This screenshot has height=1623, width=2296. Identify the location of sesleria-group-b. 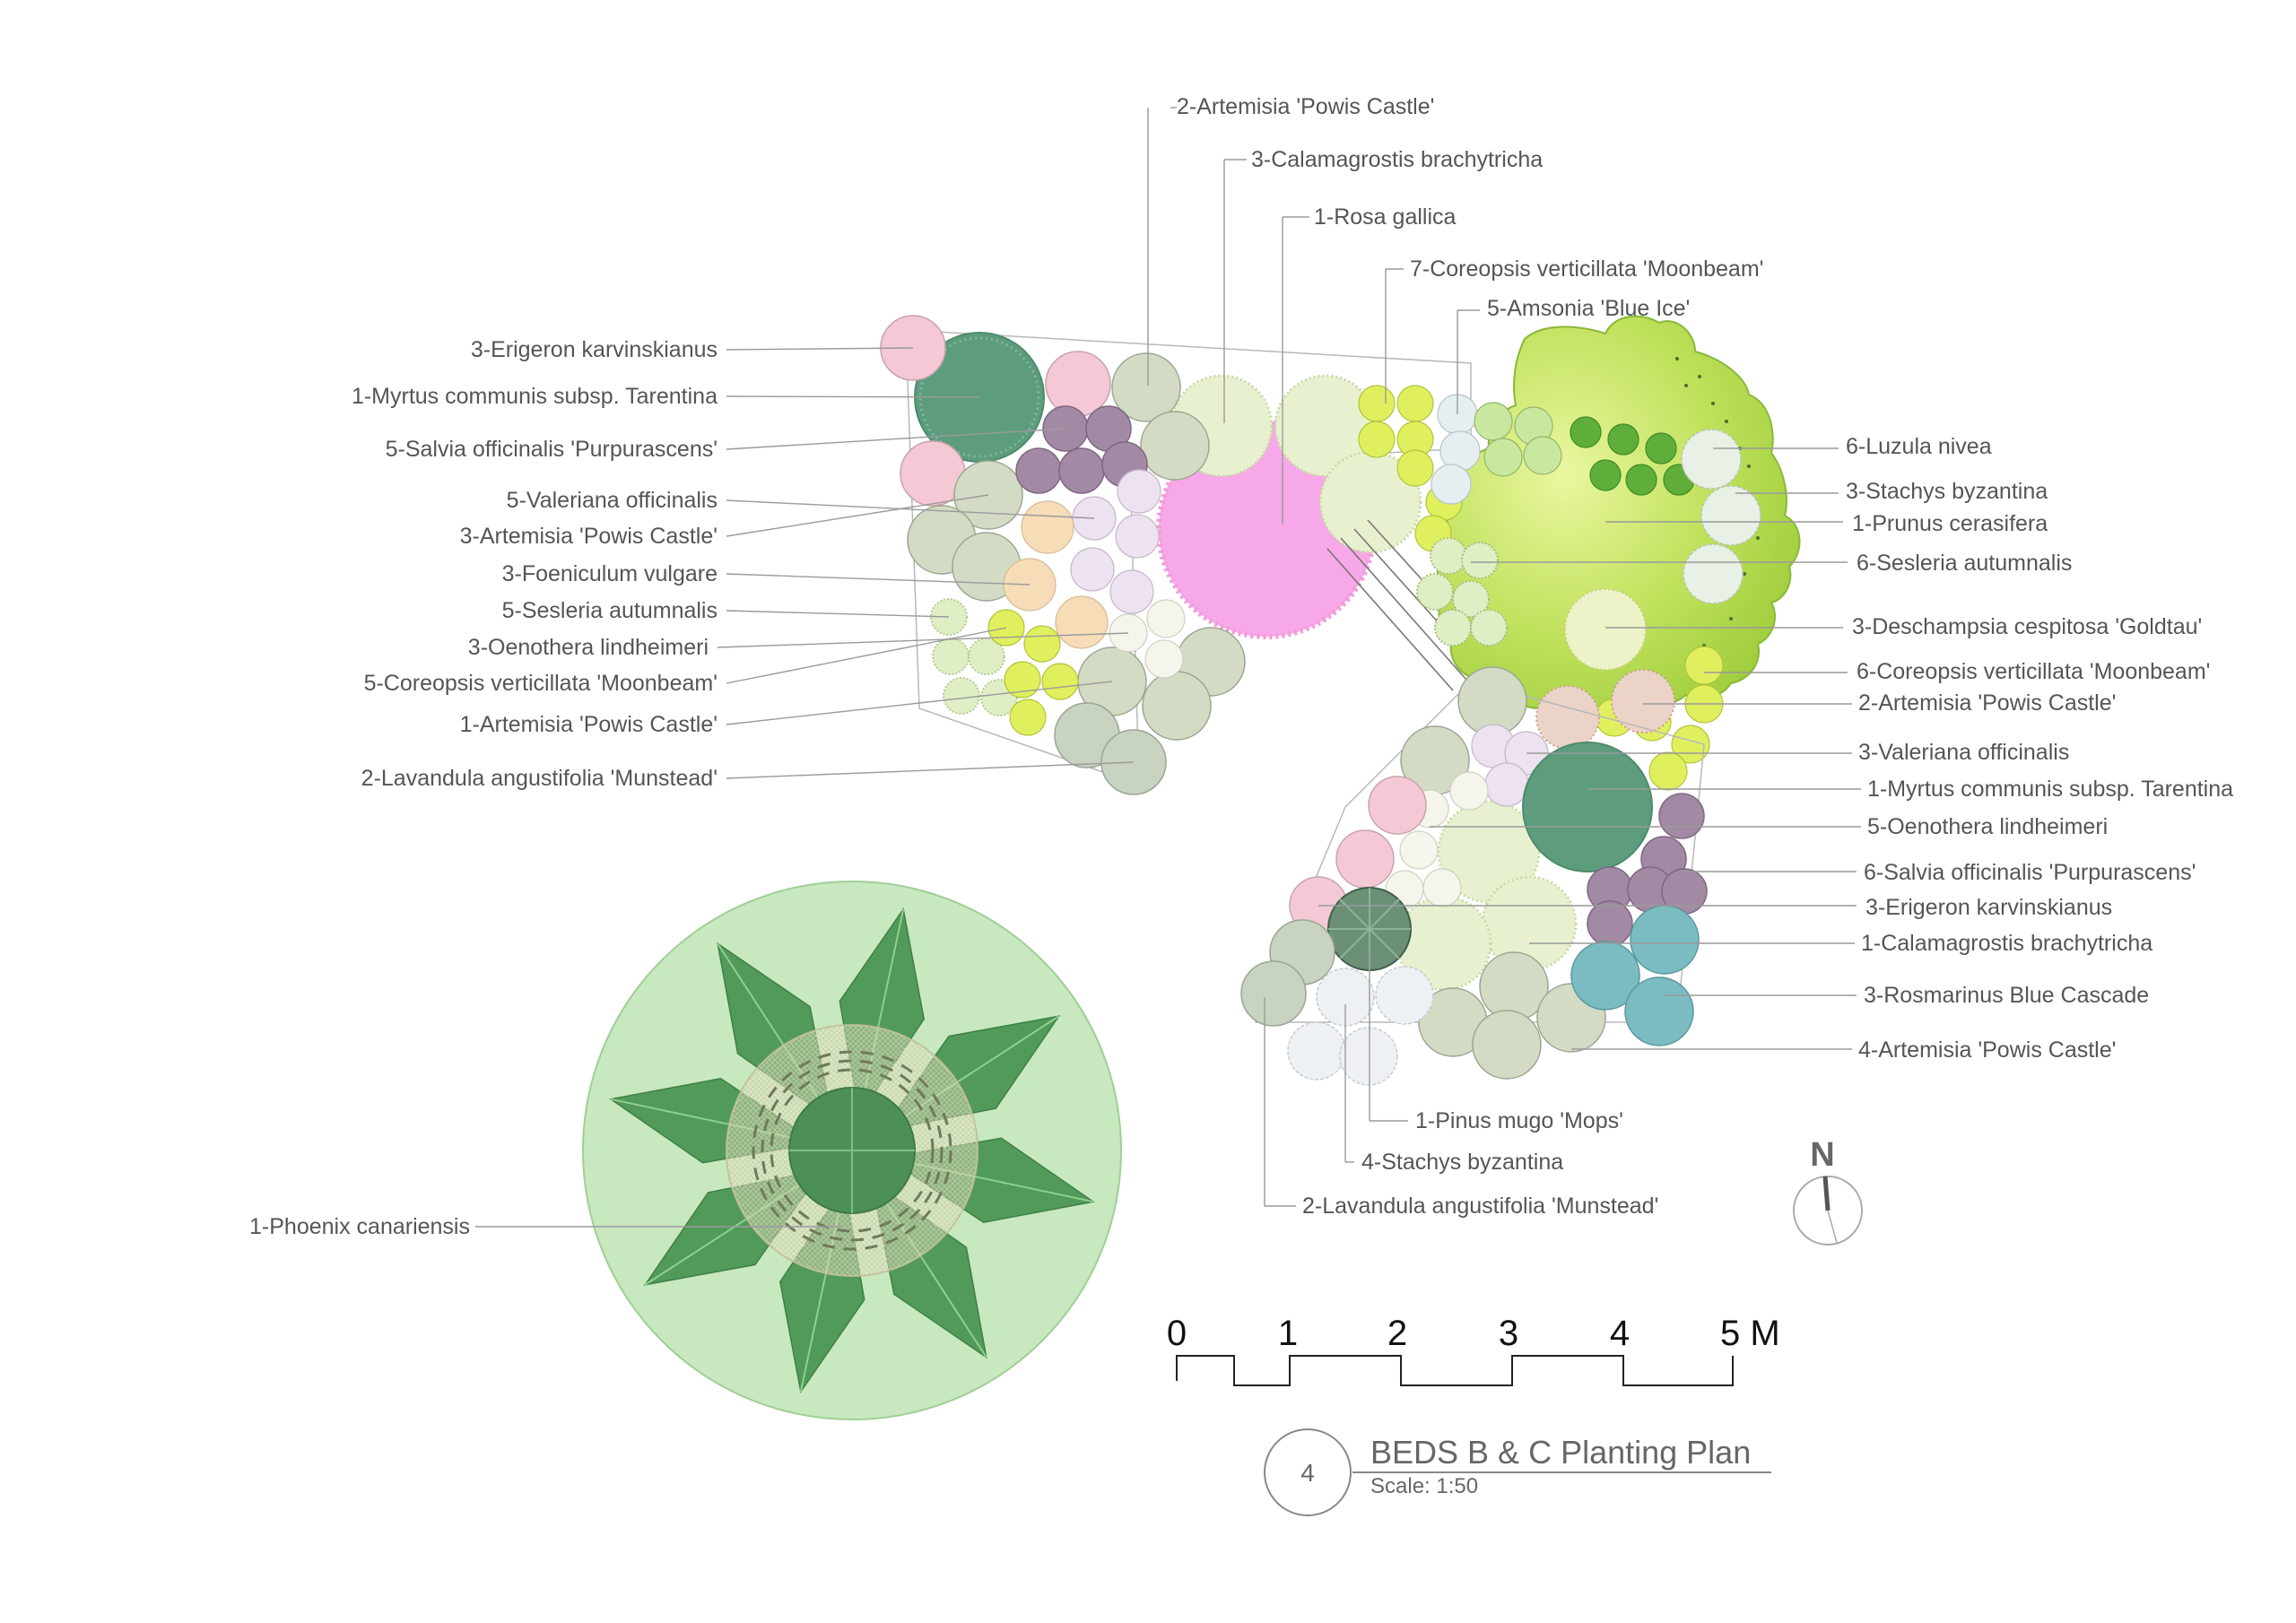
(974, 657).